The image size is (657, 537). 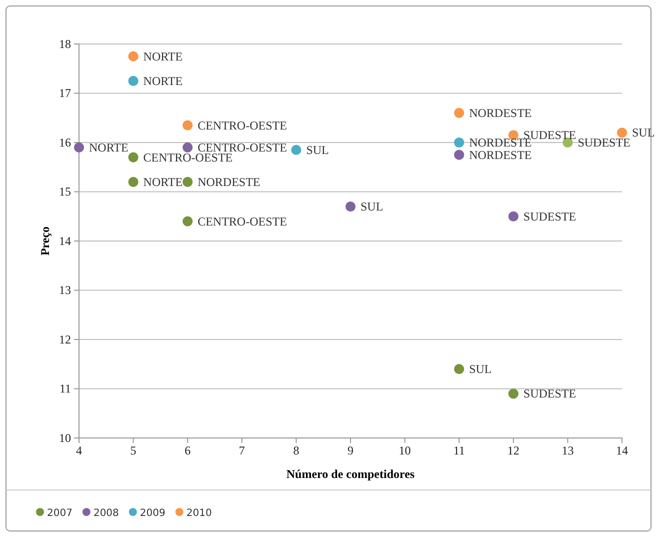 I want to click on y-tick-label: 18, so click(x=65, y=43).